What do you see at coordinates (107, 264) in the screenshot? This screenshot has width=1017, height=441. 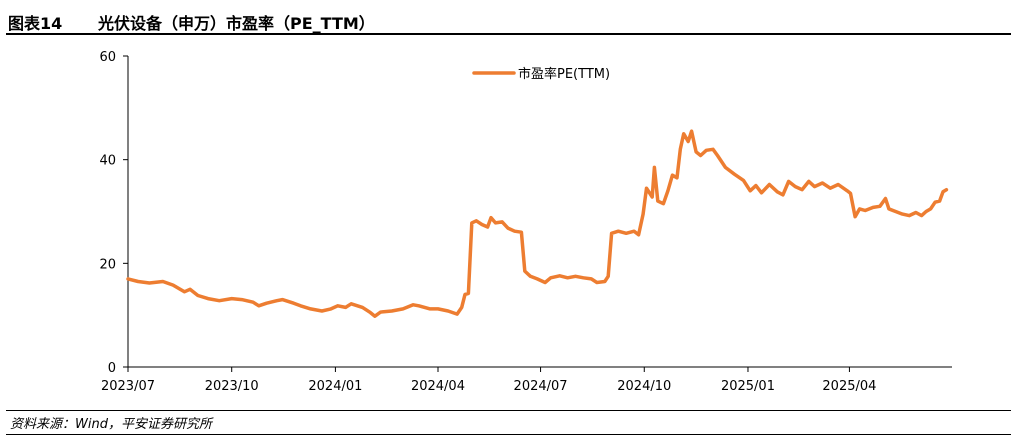 I see `y-tick-label: 20` at bounding box center [107, 264].